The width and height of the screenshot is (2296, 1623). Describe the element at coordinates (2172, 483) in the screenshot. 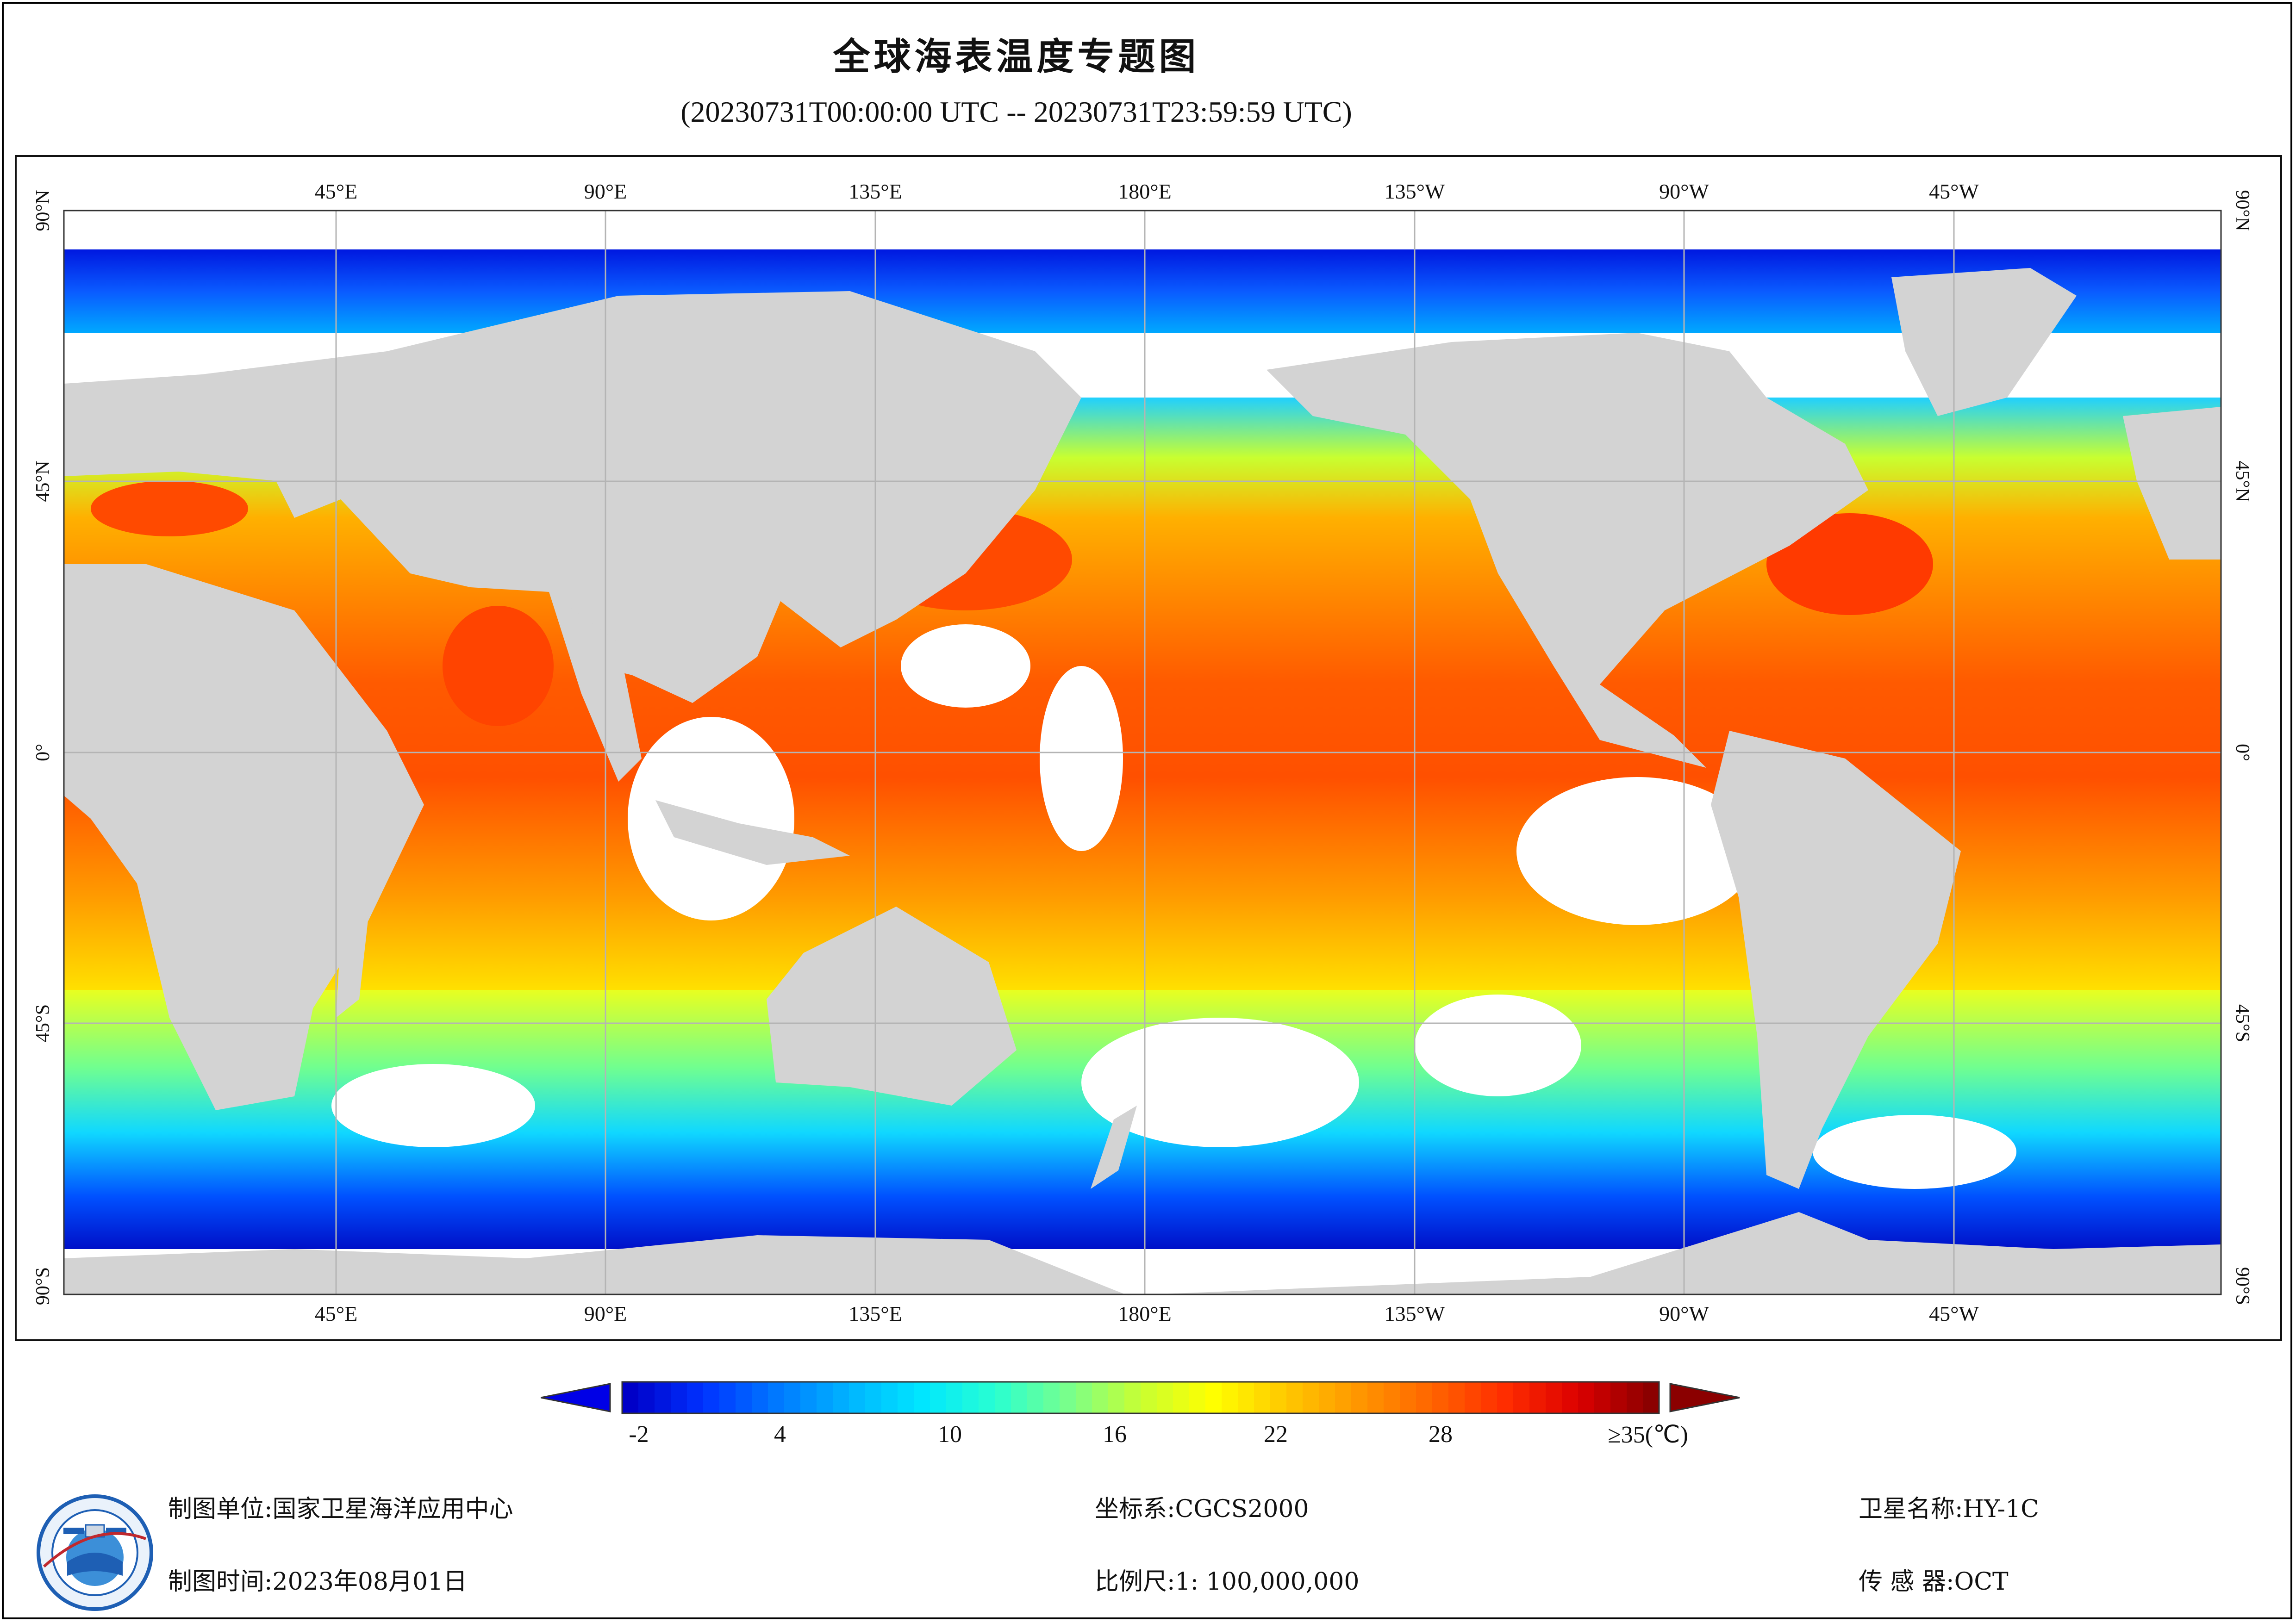

I see `europe-west` at that location.